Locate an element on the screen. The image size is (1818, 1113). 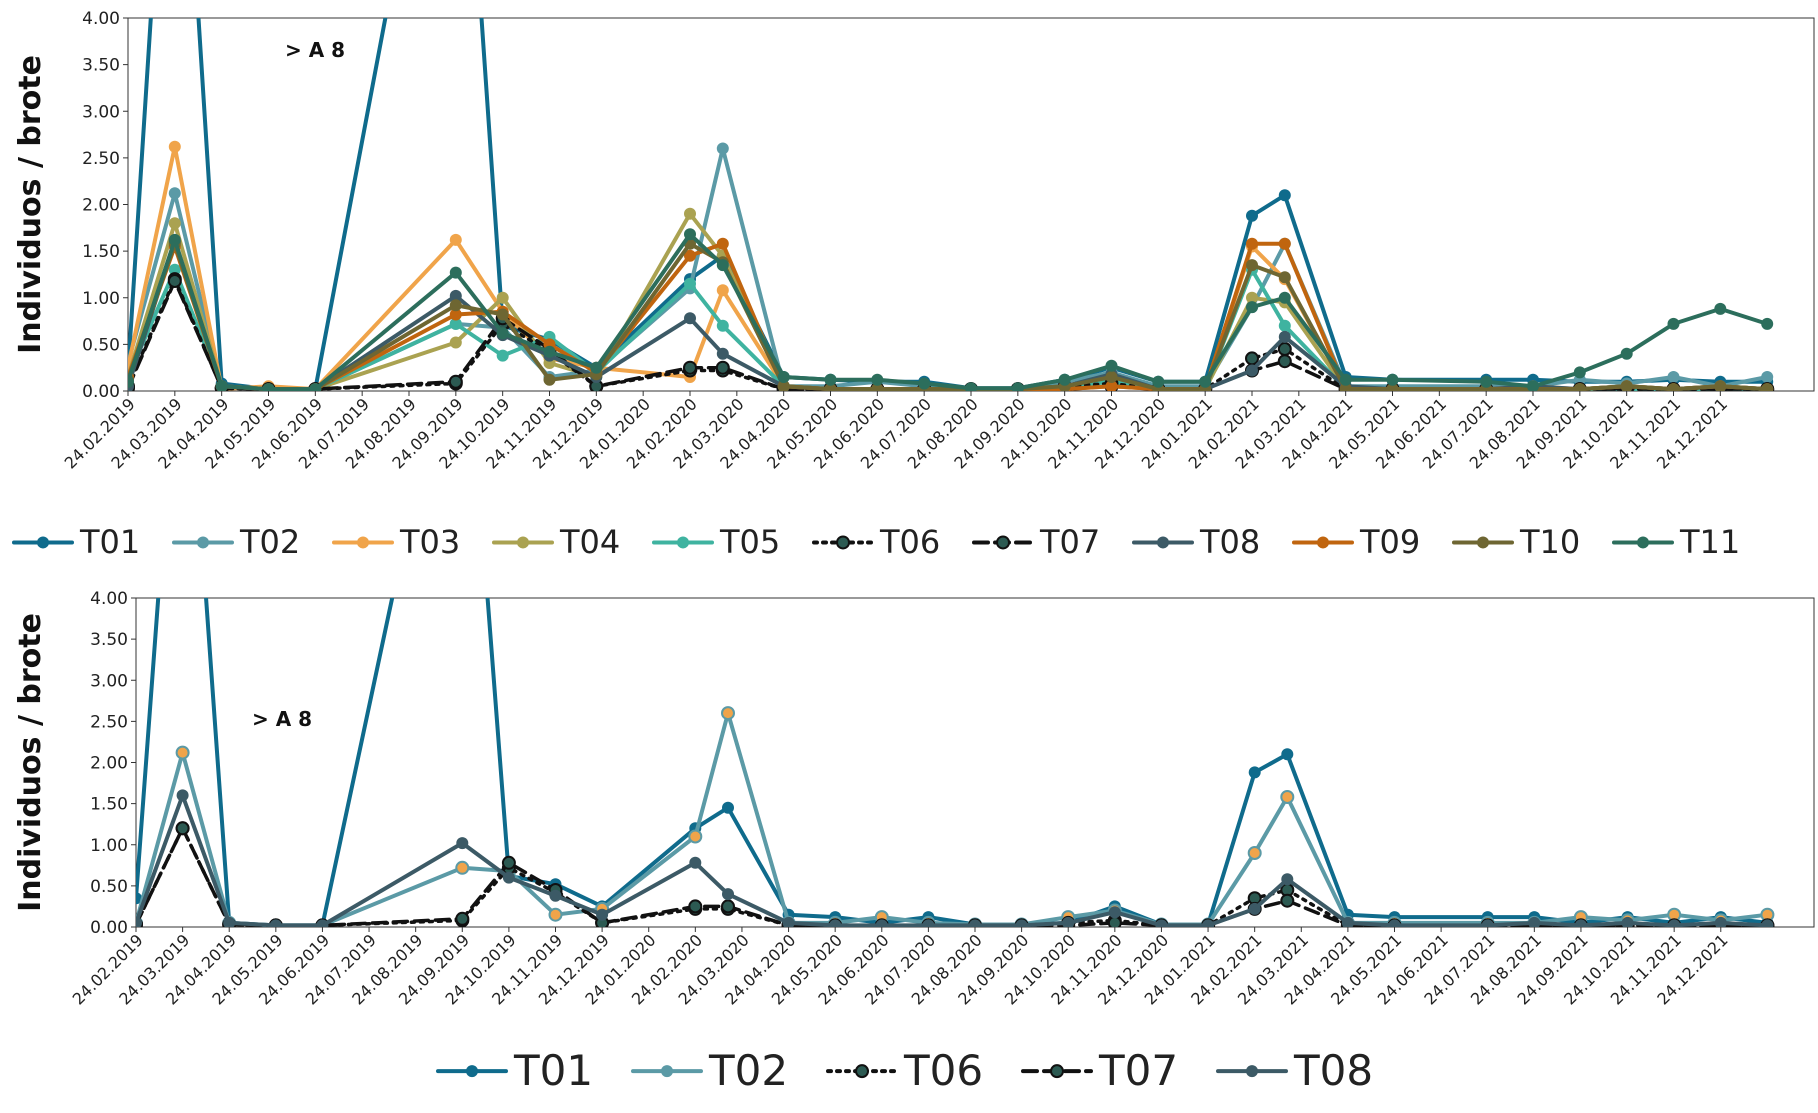
series-t04 is located at coordinates (951, 299).